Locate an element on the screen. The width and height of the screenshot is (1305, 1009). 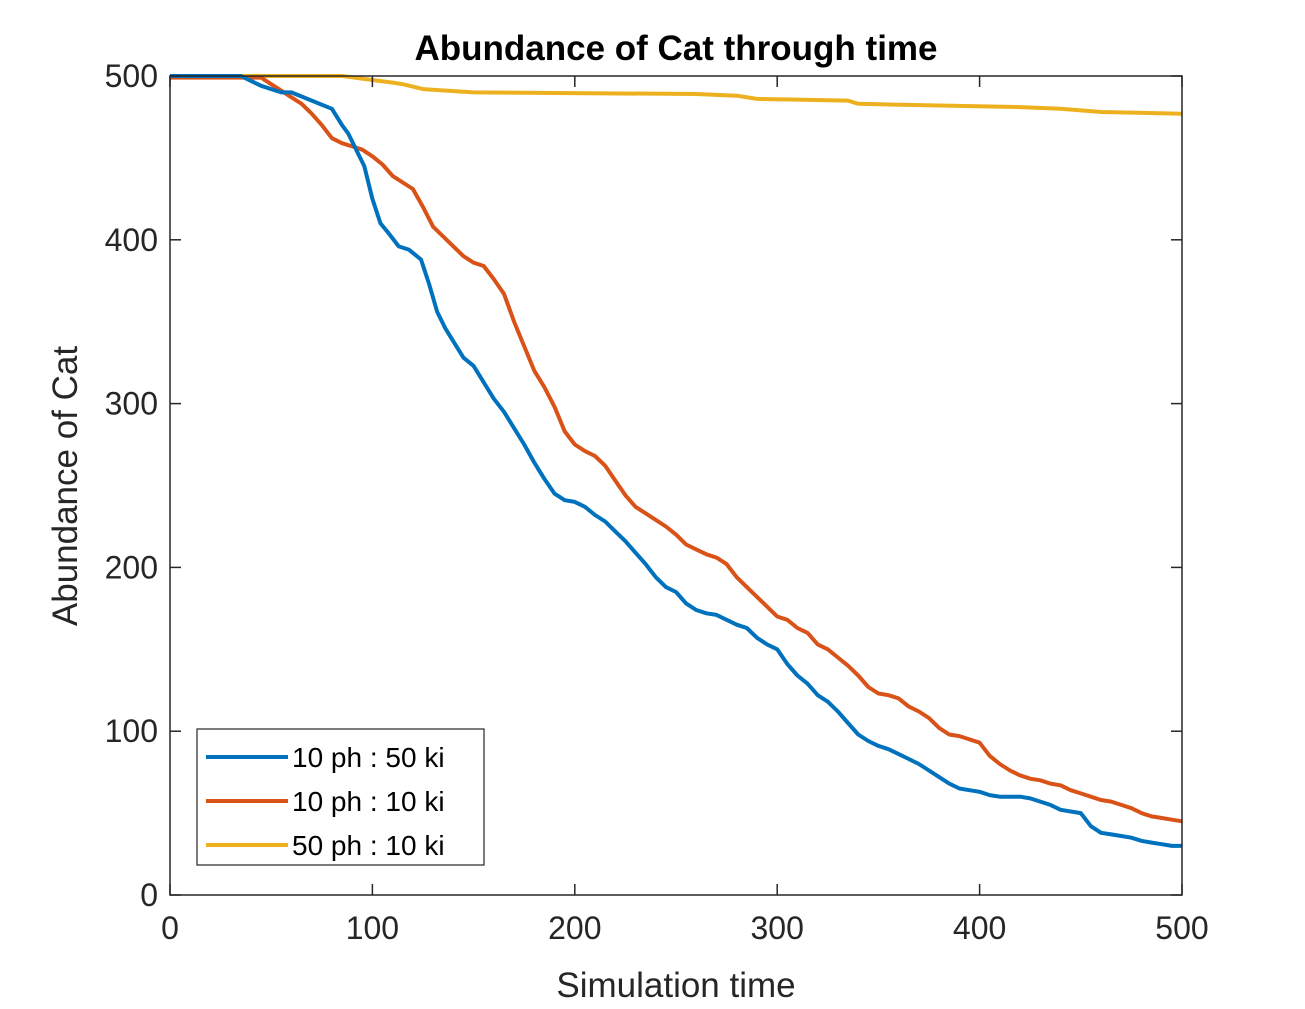
y-tick-label: 300 is located at coordinates (131, 404).